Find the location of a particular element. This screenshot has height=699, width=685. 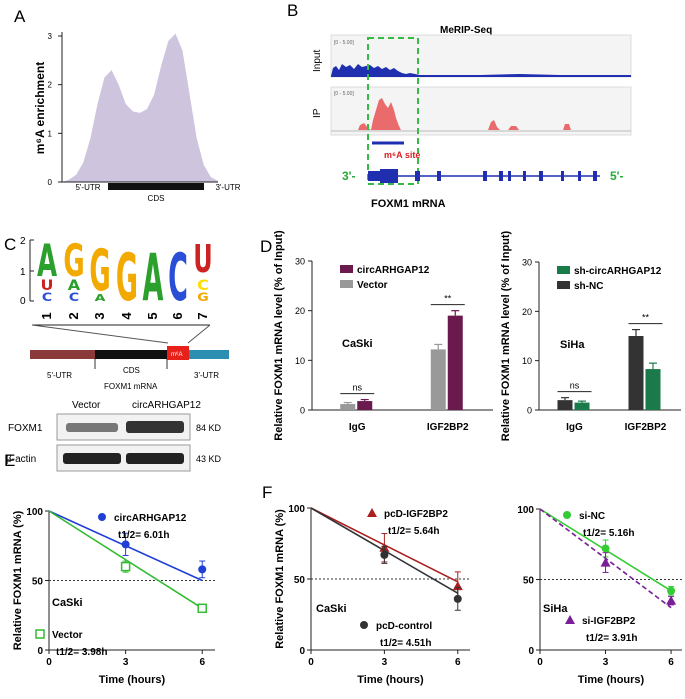

mrna-cds is located at coordinates (131, 354).